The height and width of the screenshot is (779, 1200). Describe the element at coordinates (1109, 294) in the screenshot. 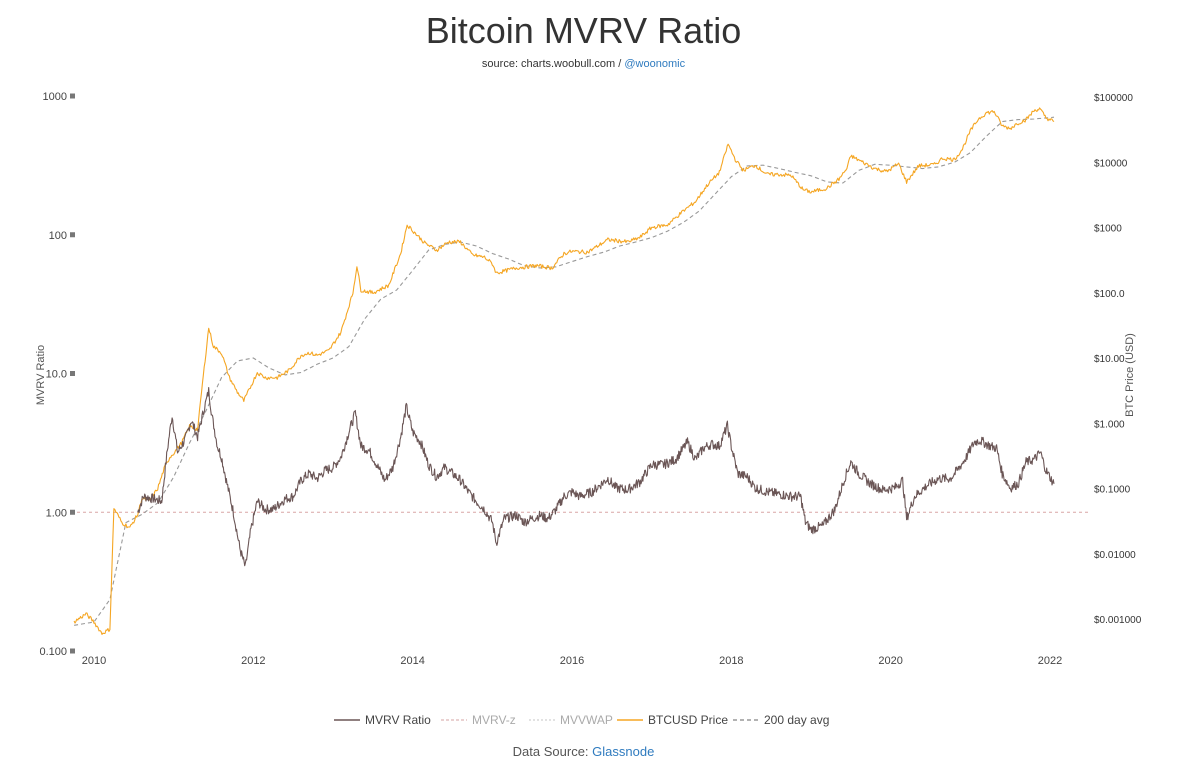

I see `right-tick-label: $100.0` at that location.